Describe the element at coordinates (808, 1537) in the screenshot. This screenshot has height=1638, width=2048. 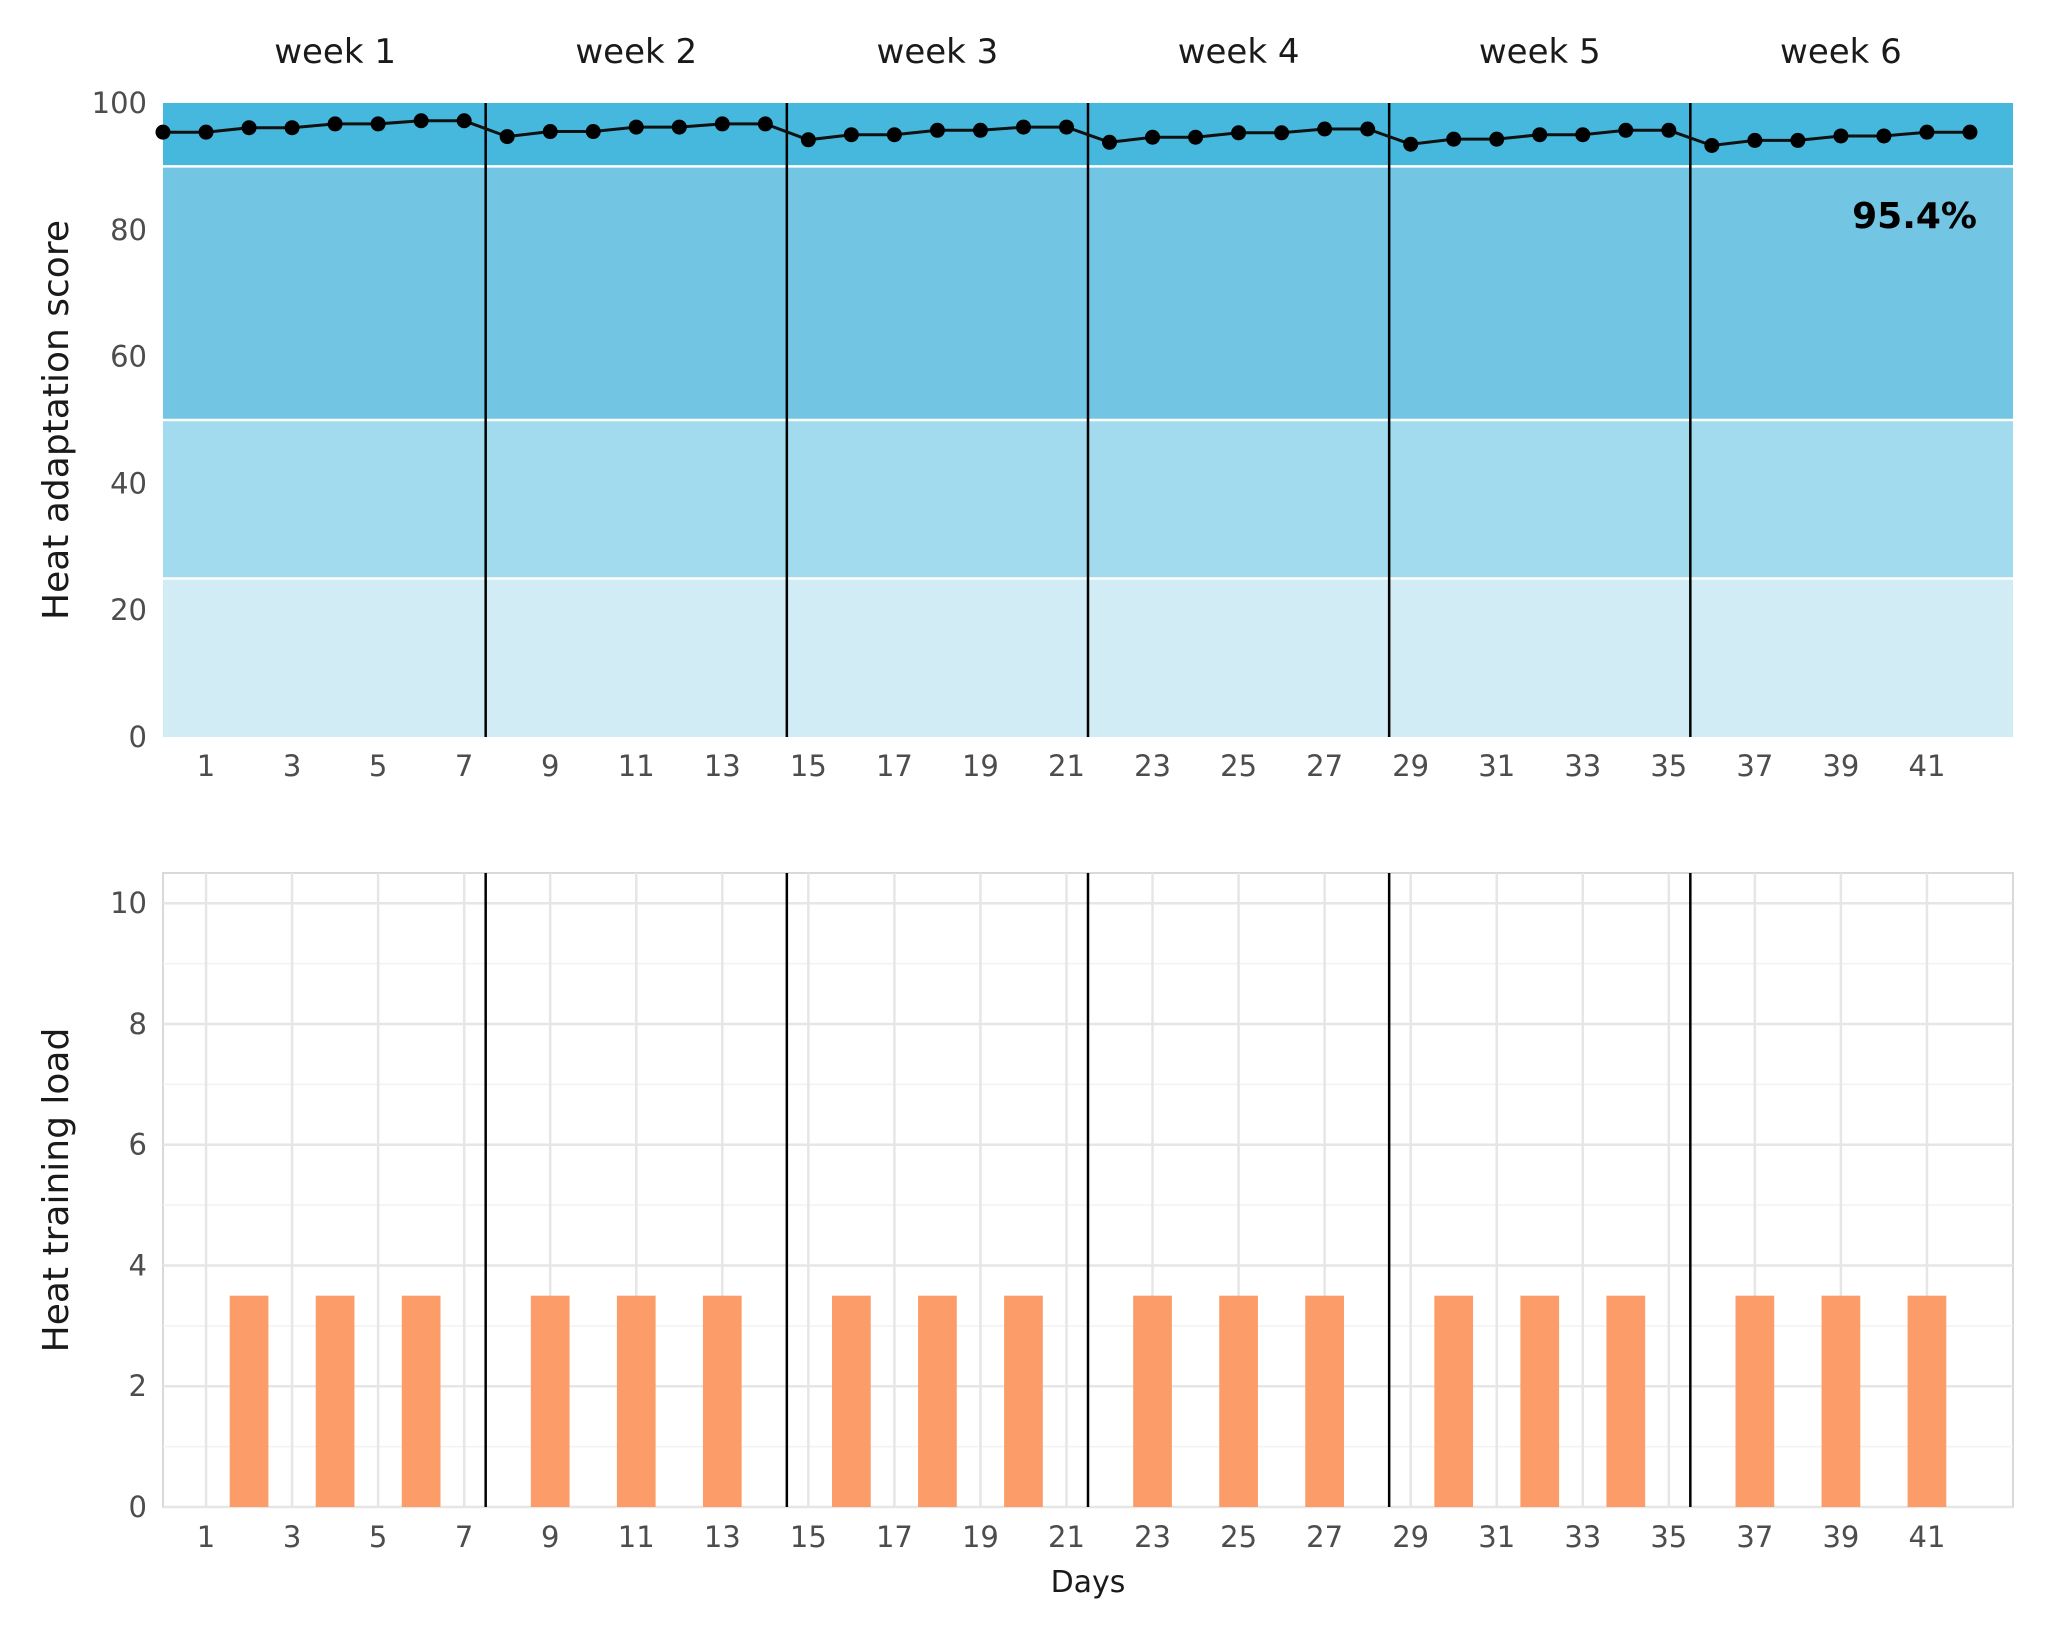
I see `x-tick-label: 15` at that location.